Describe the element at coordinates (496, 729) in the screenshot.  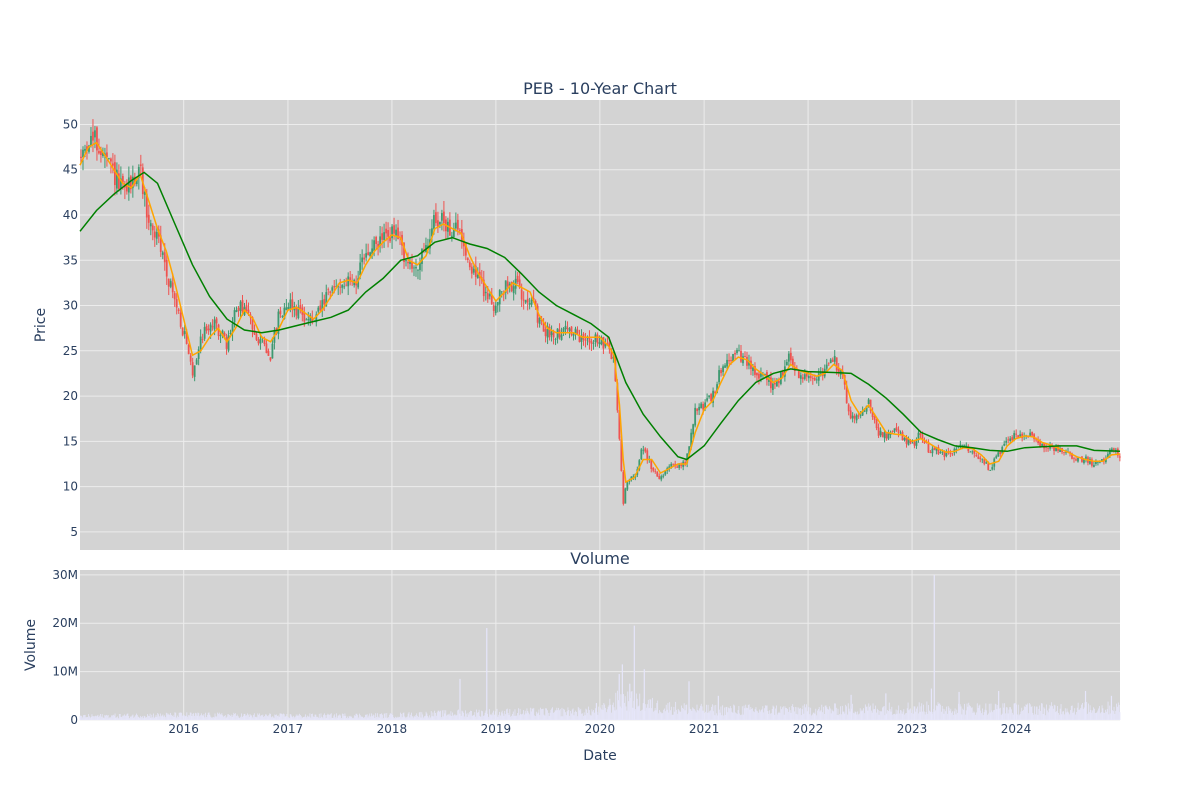
I see `x-tick-label: 2019` at that location.